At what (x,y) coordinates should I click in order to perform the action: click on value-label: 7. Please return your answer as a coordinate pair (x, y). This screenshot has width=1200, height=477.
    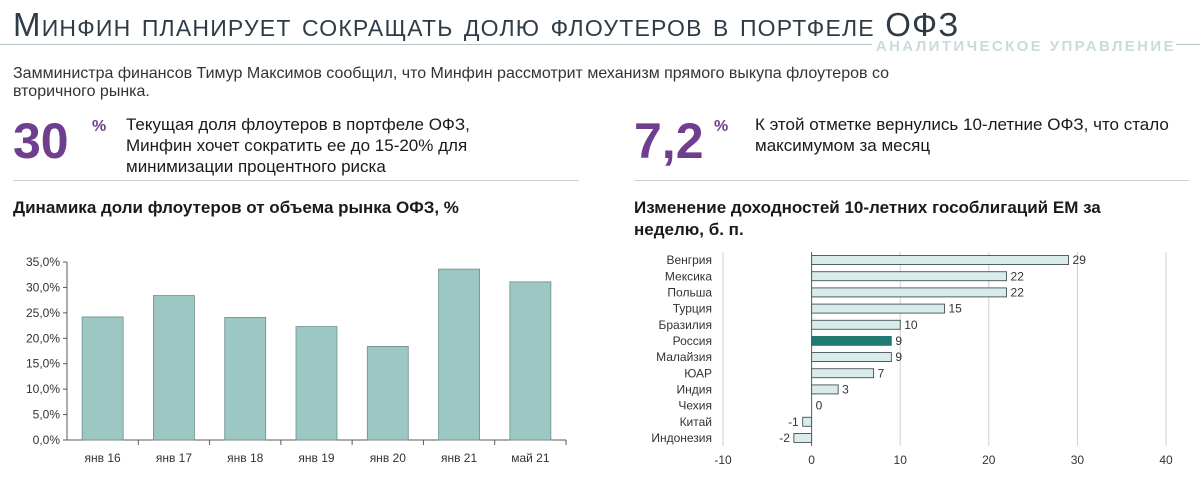
    Looking at the image, I should click on (881, 373).